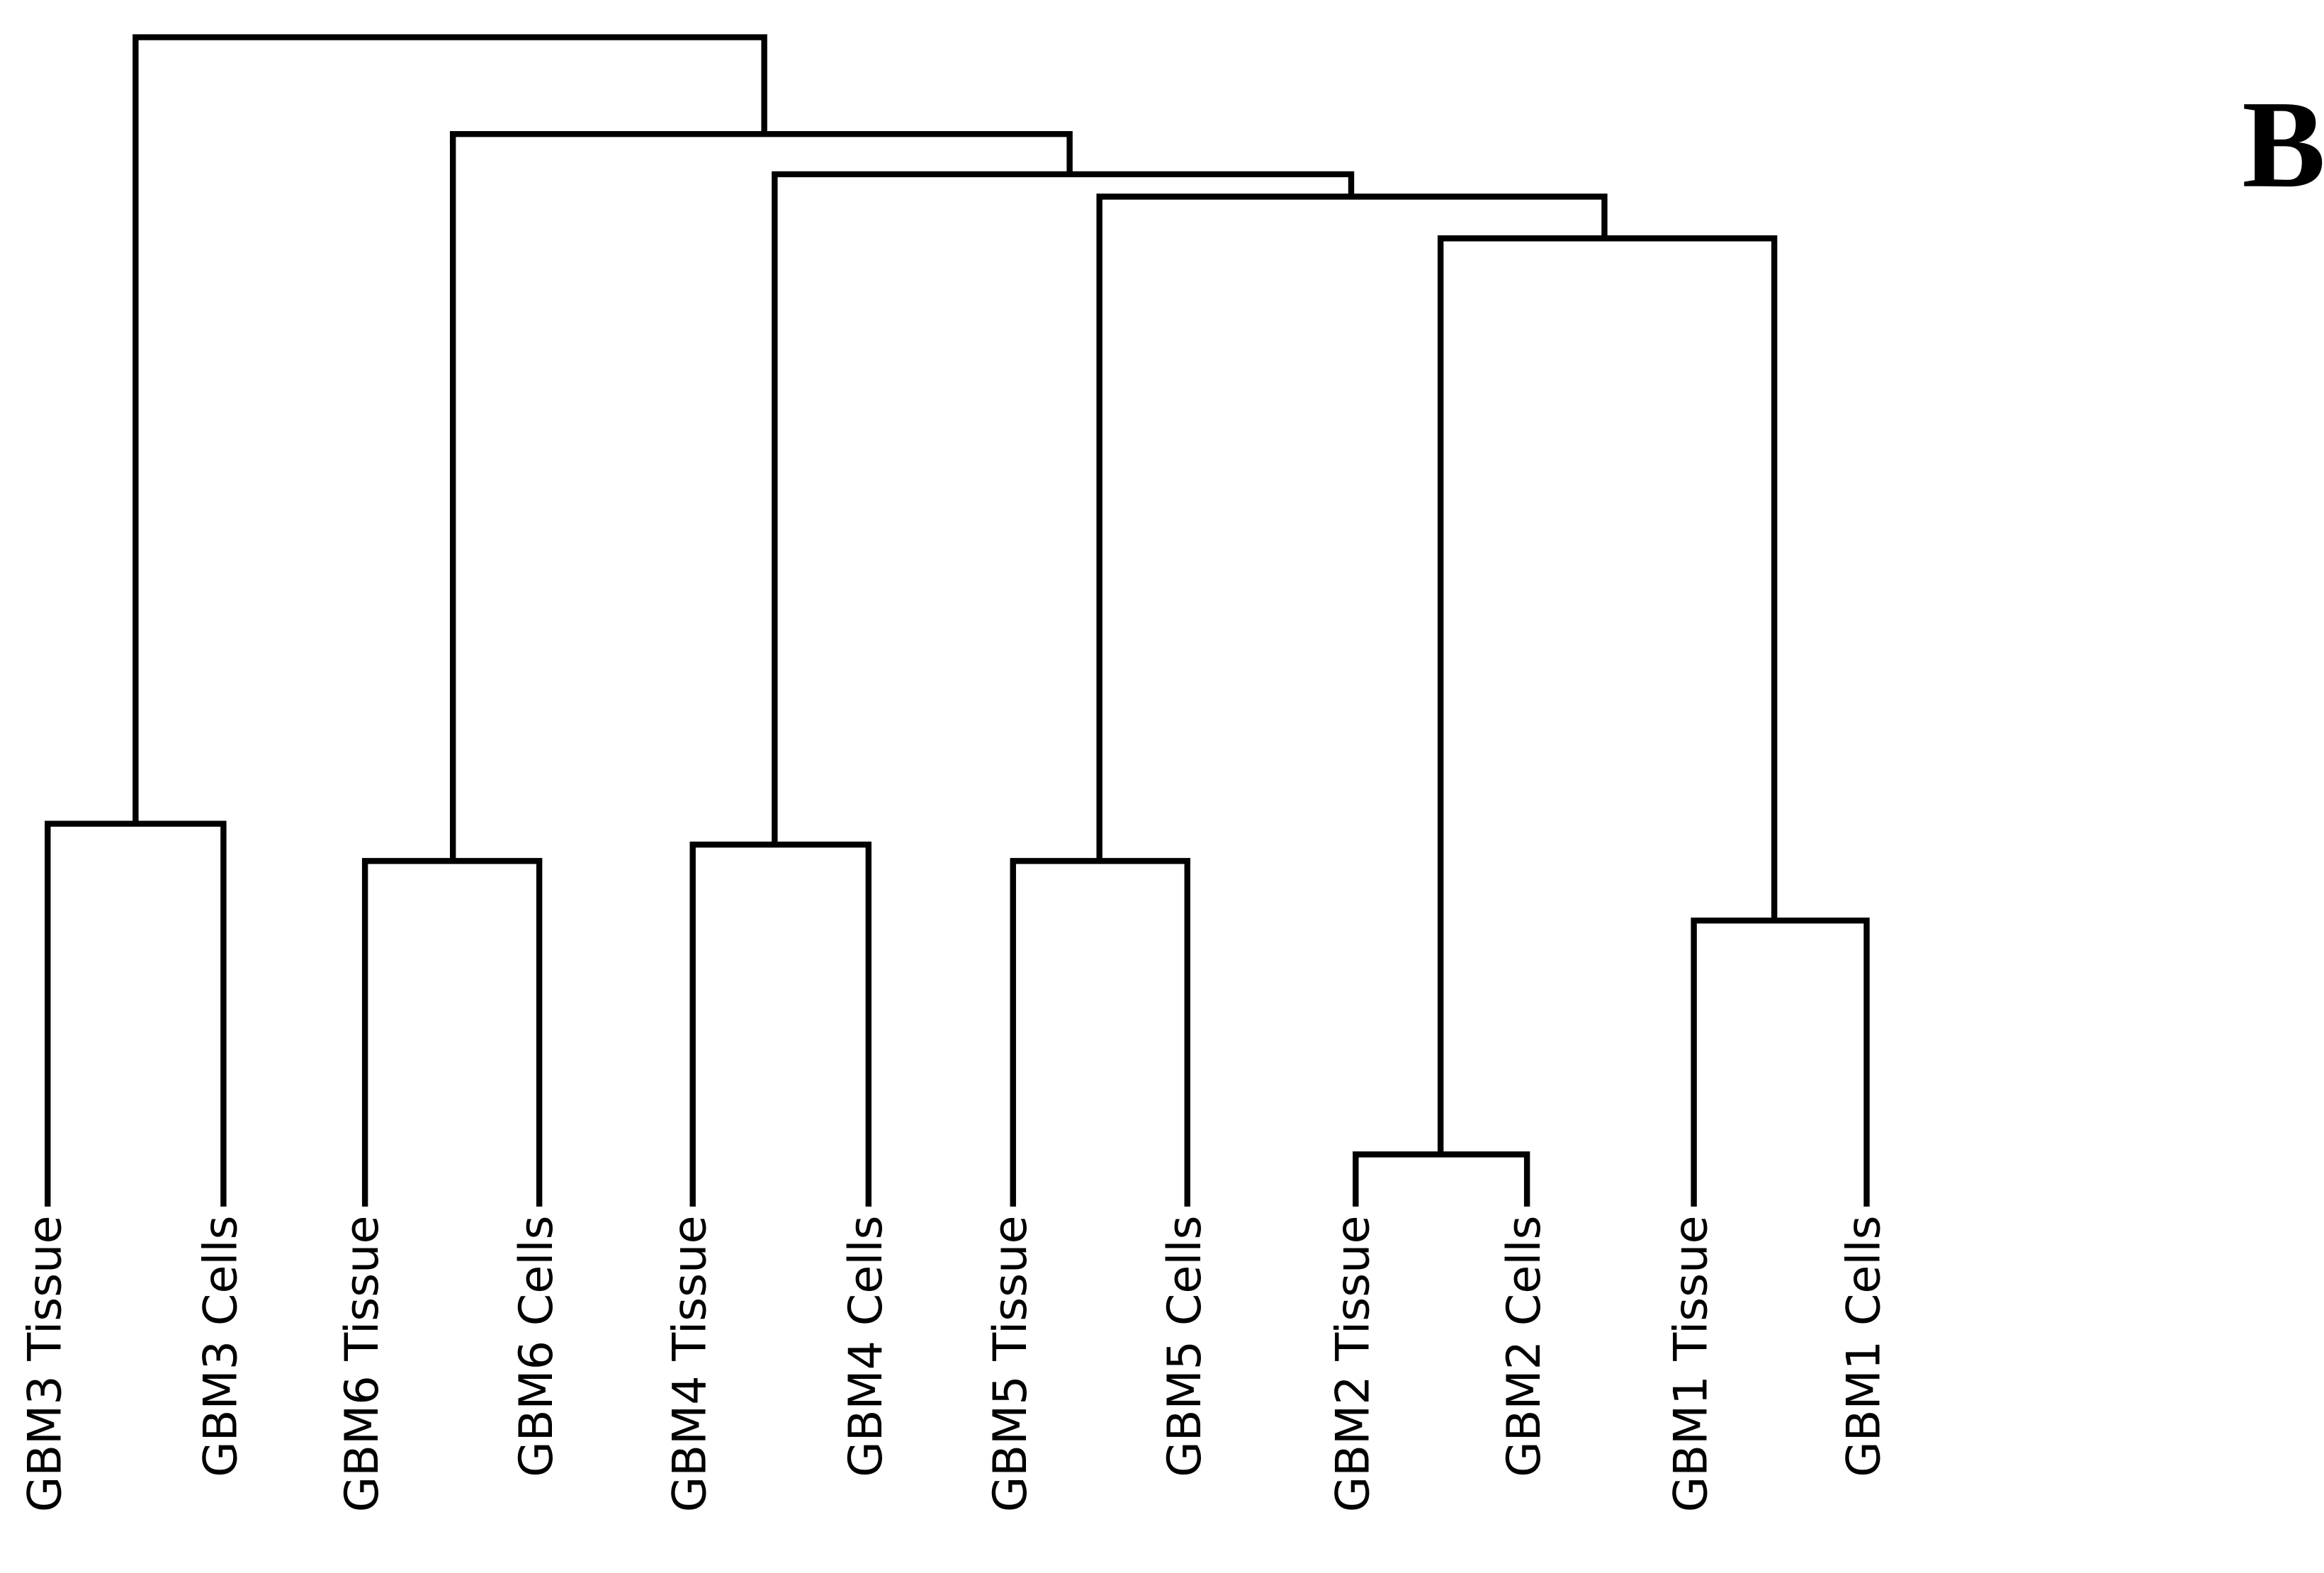  I want to click on leaf-label: GBM1 Cells, so click(1865, 1346).